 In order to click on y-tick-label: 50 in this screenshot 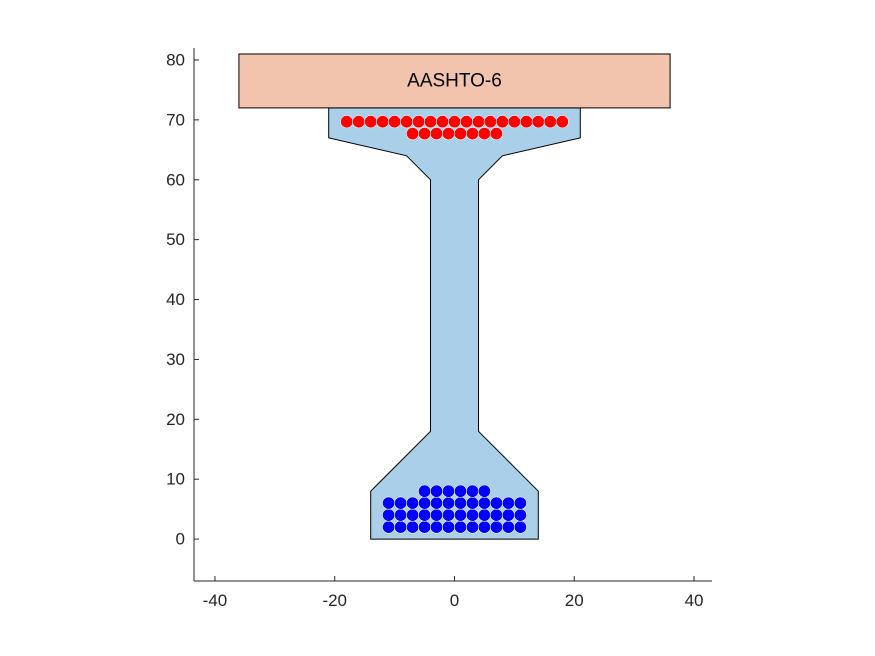, I will do `click(175, 239)`.